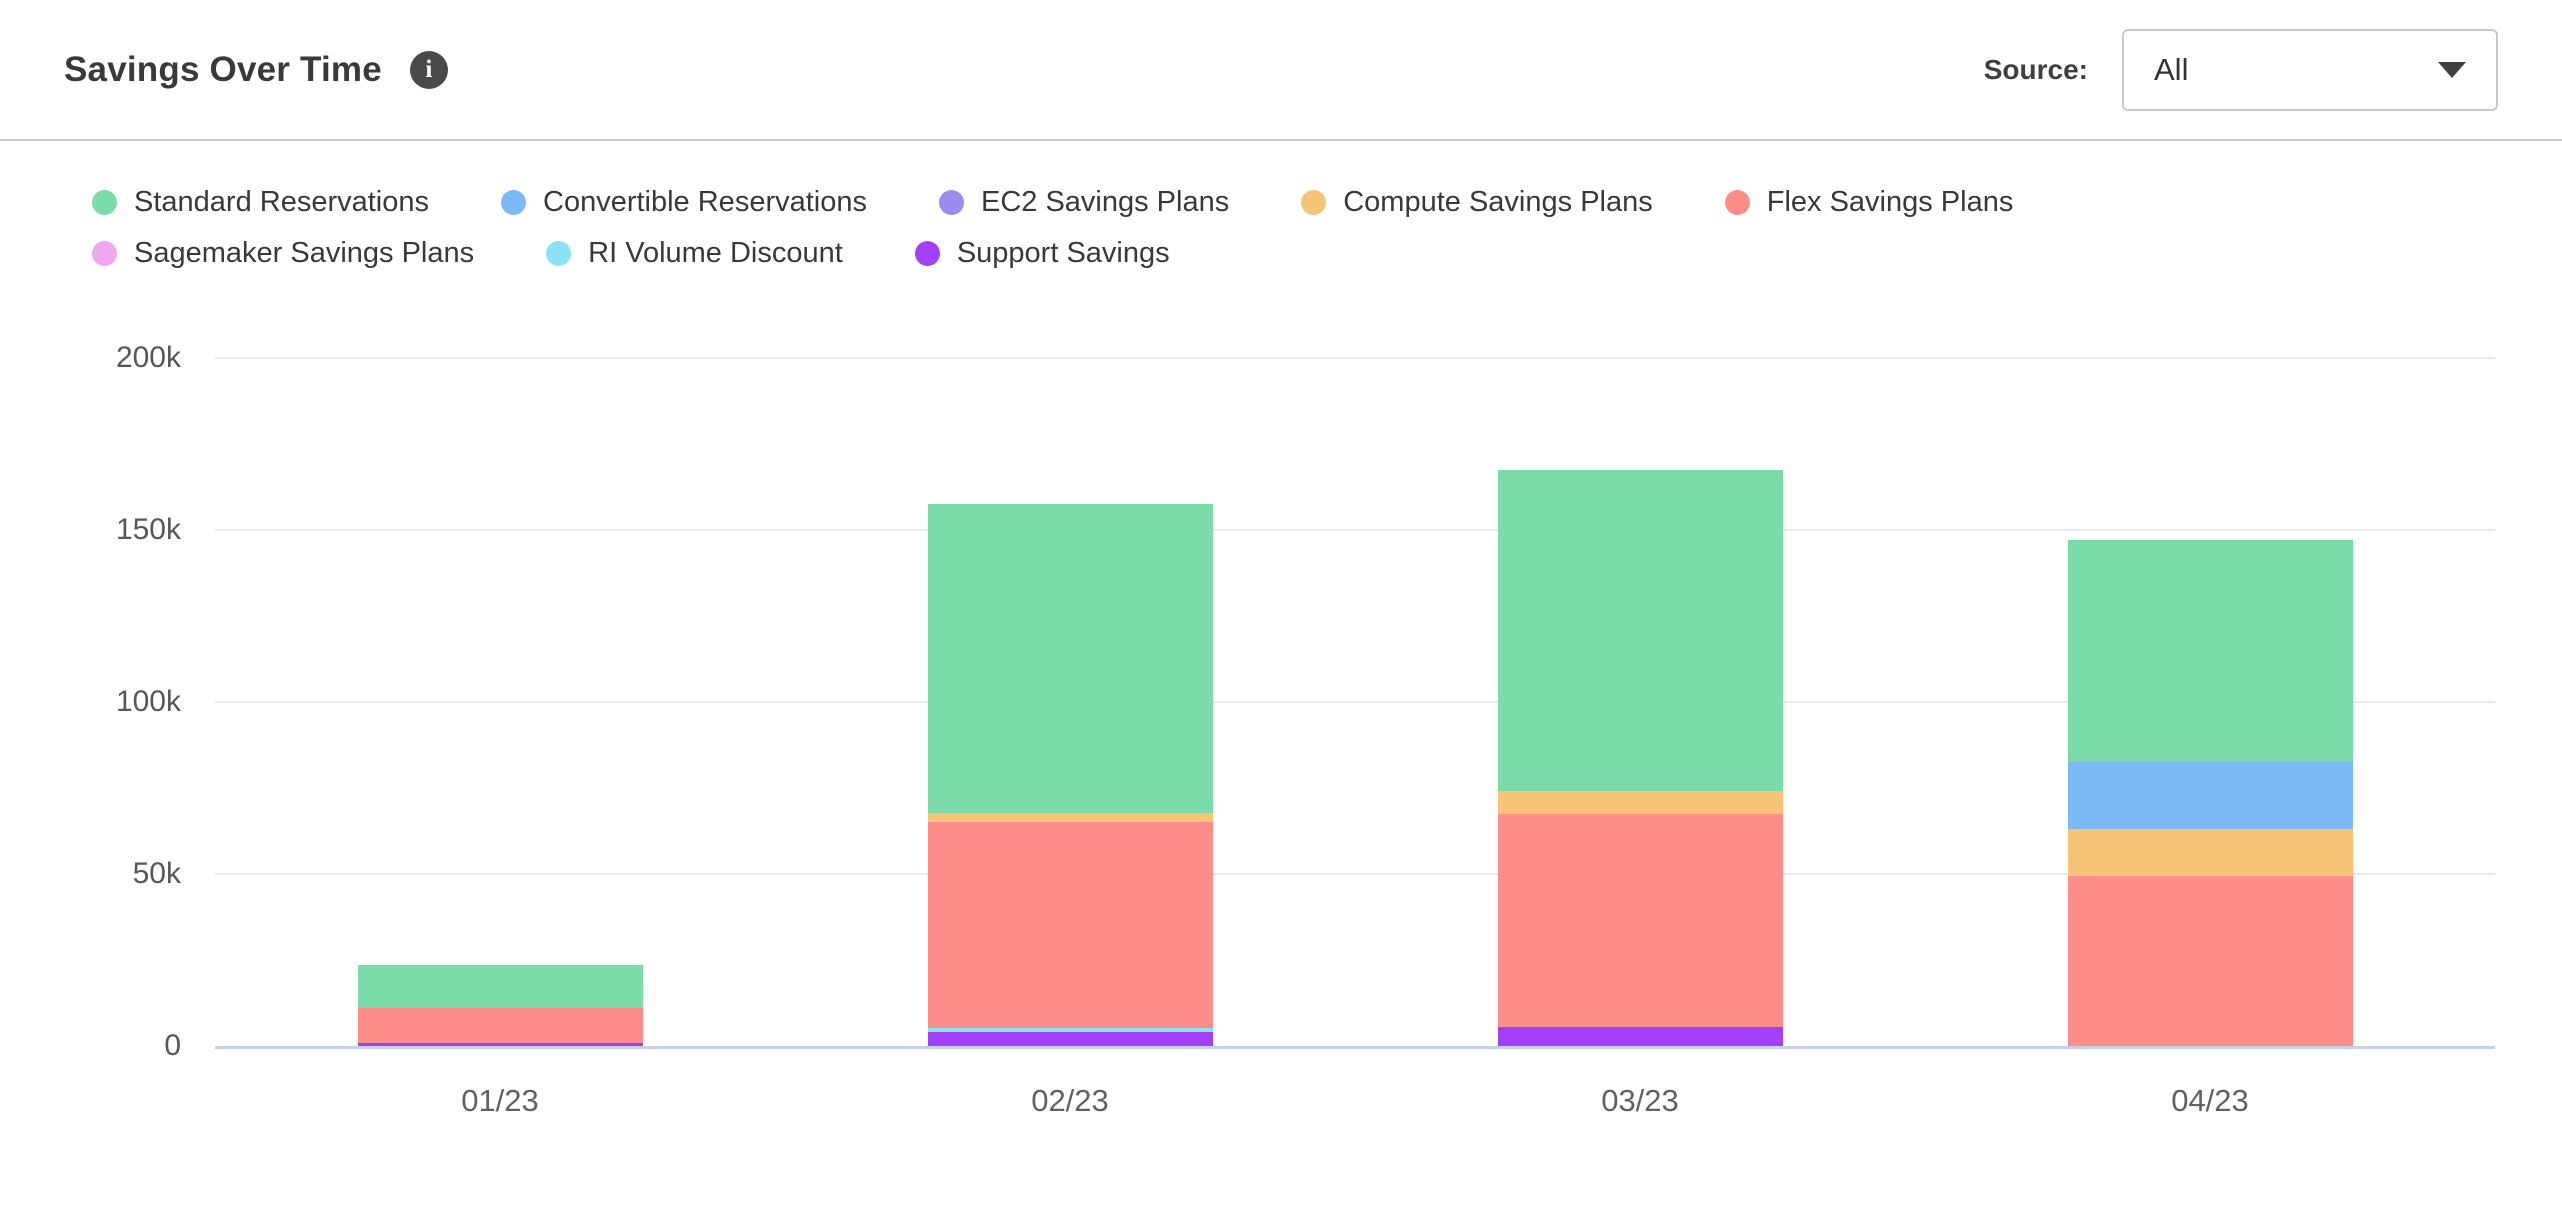 The image size is (2562, 1222). Describe the element at coordinates (1070, 1030) in the screenshot. I see `bar-segment-ri-volume-discount` at that location.